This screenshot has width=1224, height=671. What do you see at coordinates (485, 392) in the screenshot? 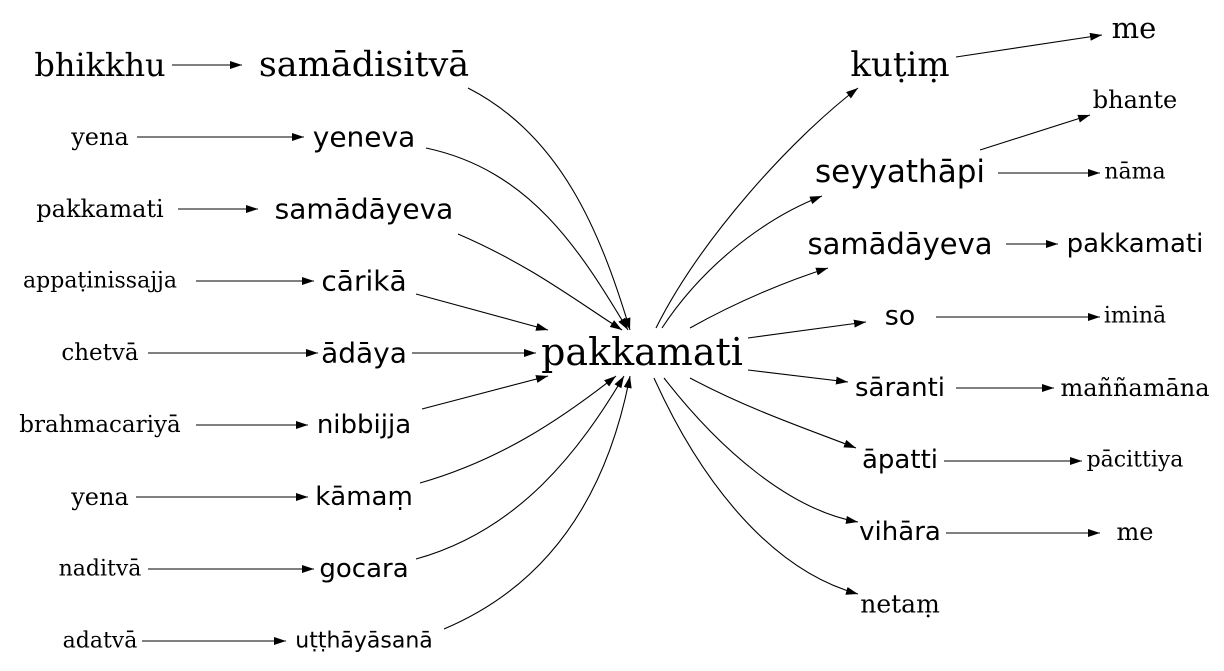
I see `edge-nibbijja-to-pakkamati_c` at bounding box center [485, 392].